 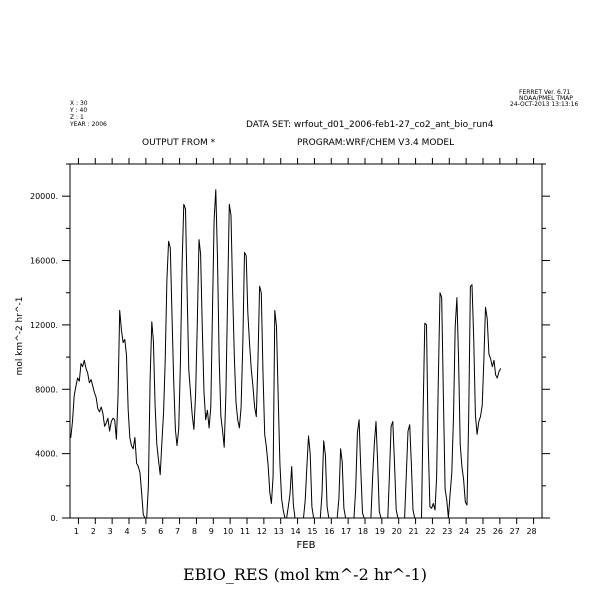 I want to click on x-tick-label: 26, so click(x=498, y=531).